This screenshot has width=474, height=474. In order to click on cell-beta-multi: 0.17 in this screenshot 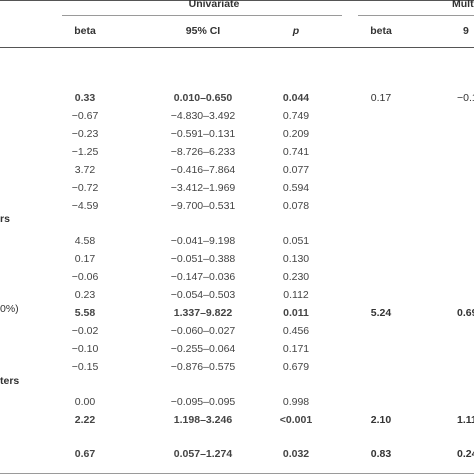, I will do `click(381, 98)`.